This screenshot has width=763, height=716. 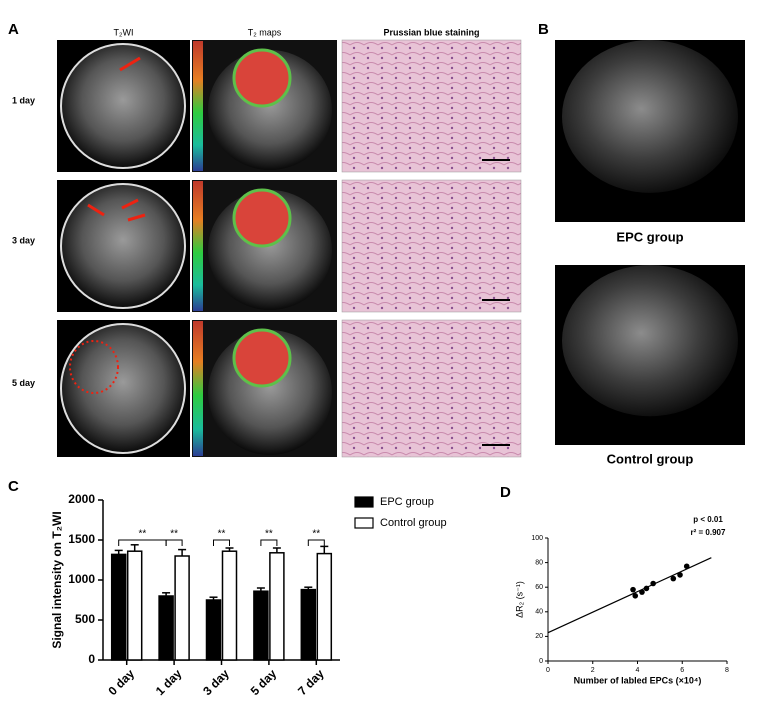 What do you see at coordinates (593, 670) in the screenshot?
I see `x-tick-label: 2` at bounding box center [593, 670].